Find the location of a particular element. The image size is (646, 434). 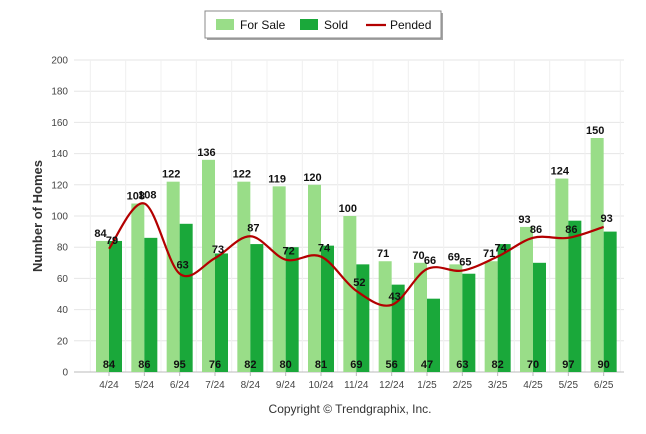

pended-value-label: 52 is located at coordinates (359, 283).